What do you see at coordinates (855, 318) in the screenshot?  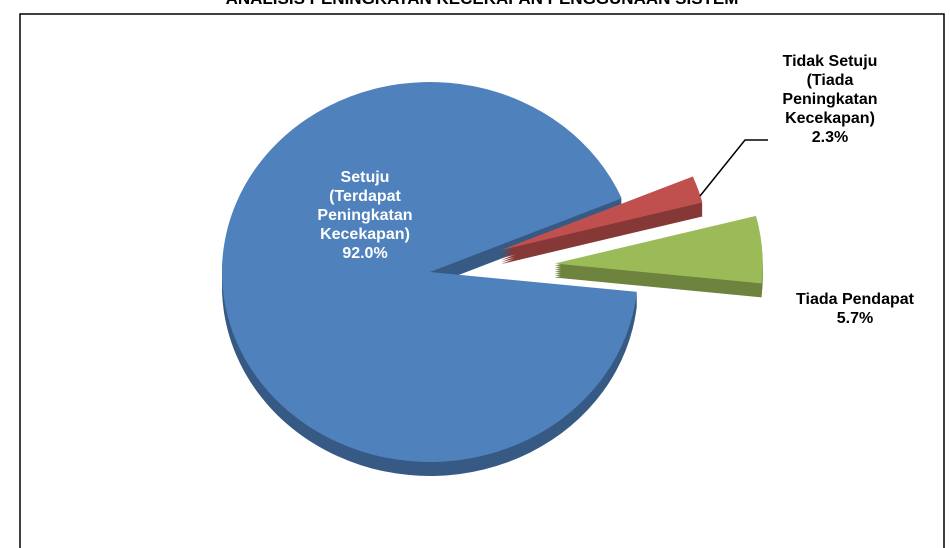 I see `value-label: 5.7%` at bounding box center [855, 318].